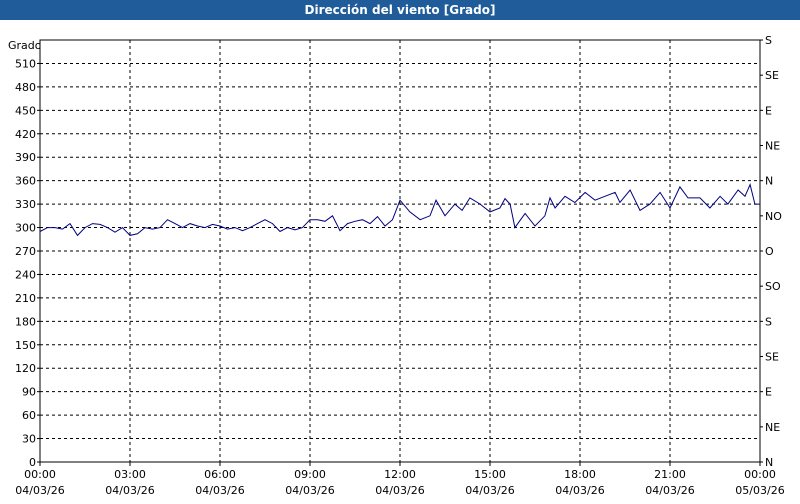  Describe the element at coordinates (25, 134) in the screenshot. I see `y-tick-label: 420` at that location.